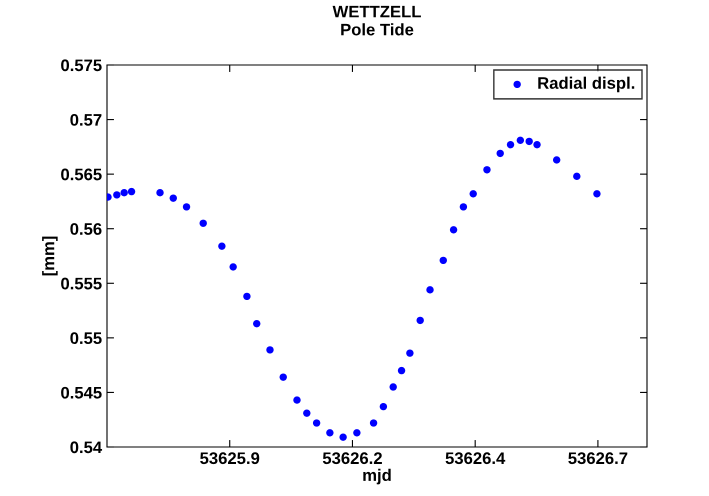 The height and width of the screenshot is (496, 709). I want to click on y-tick-label: 0.575, so click(81, 65).